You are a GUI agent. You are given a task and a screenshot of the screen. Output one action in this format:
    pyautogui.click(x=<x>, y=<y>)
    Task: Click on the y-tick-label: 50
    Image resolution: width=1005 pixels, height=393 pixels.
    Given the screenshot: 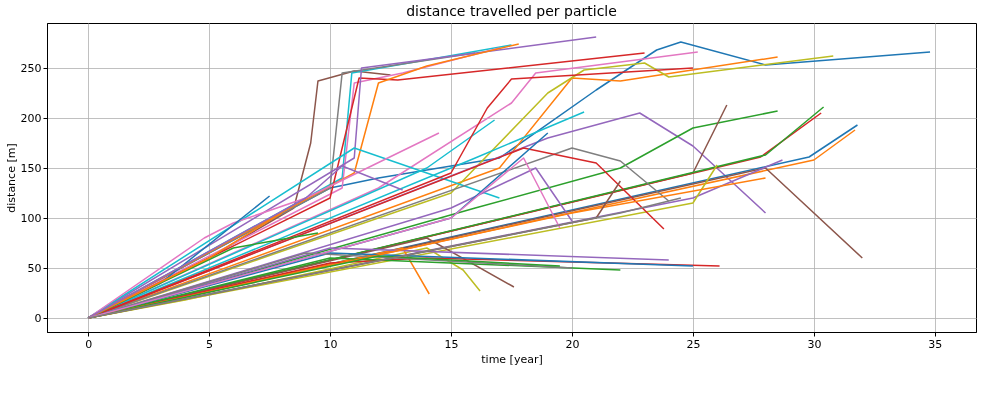 What is the action you would take?
    pyautogui.click(x=34, y=268)
    